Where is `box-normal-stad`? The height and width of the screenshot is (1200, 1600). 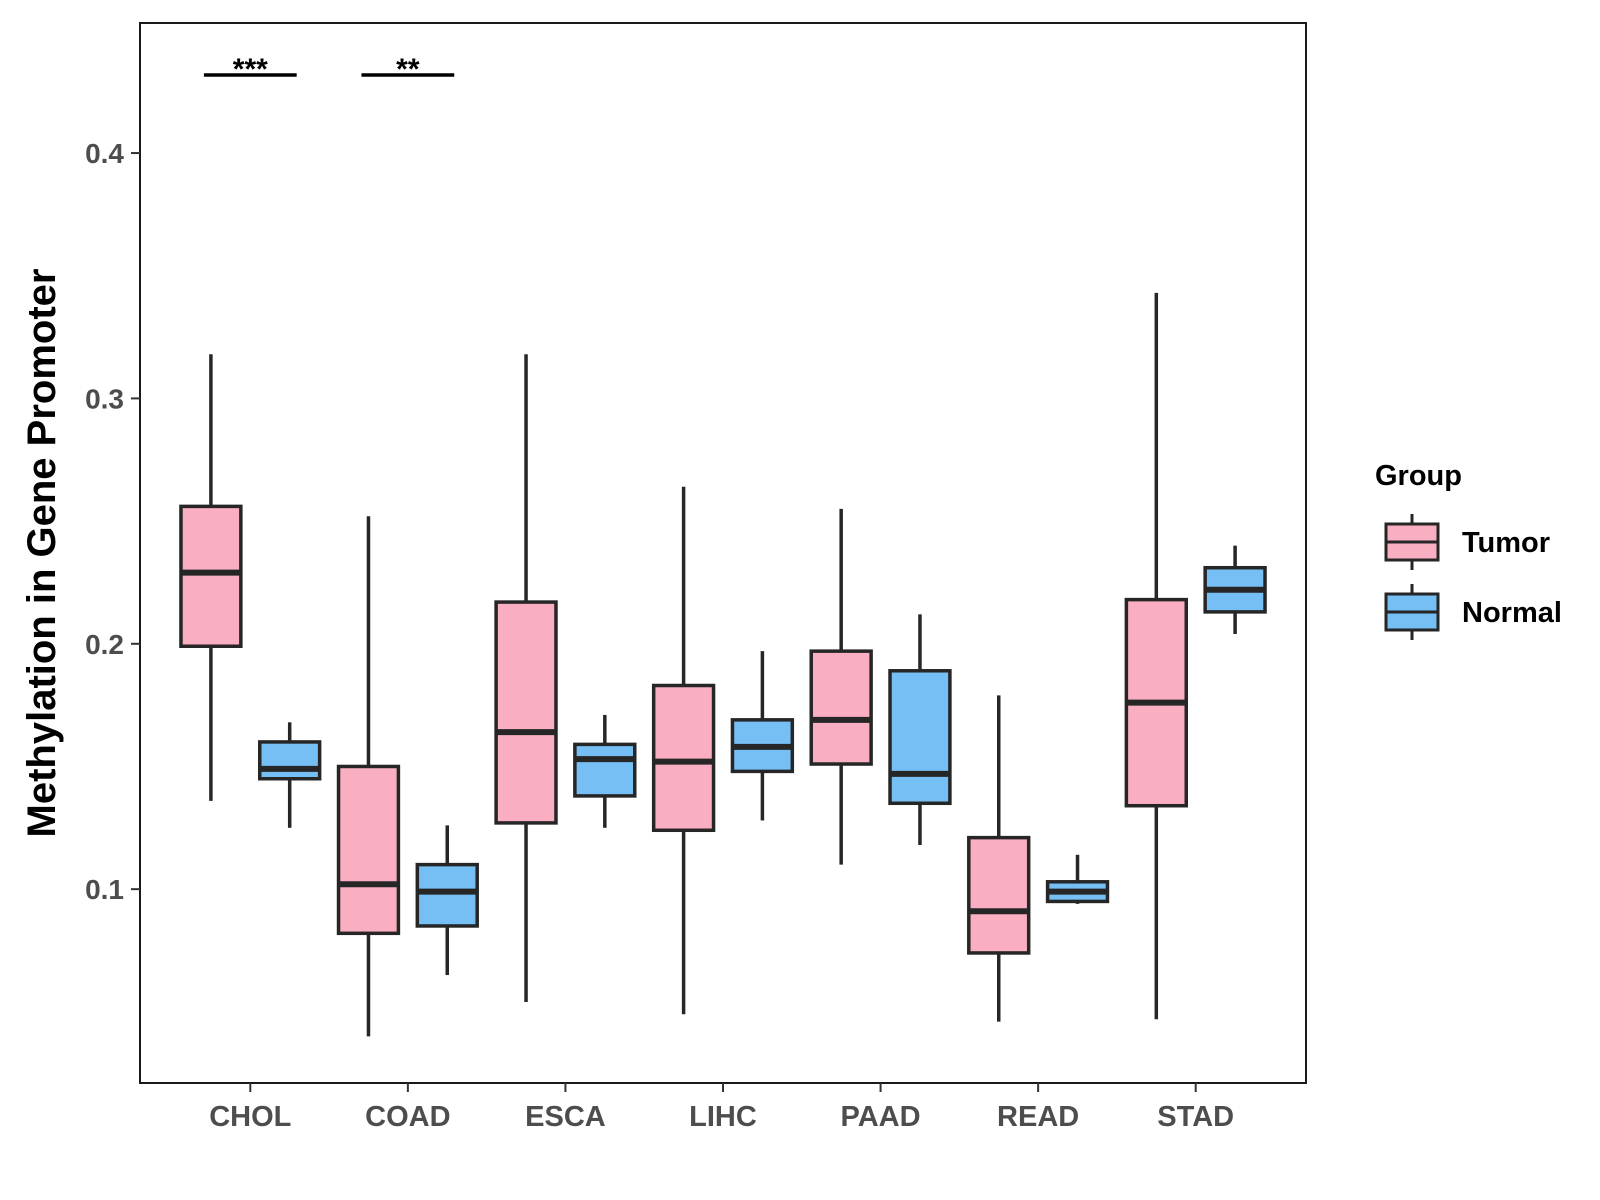
box-normal-stad is located at coordinates (1235, 589).